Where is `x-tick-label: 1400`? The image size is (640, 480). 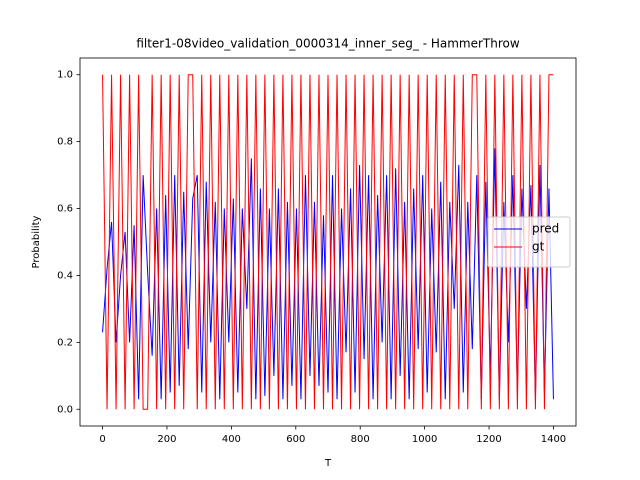
x-tick-label: 1400 is located at coordinates (553, 439).